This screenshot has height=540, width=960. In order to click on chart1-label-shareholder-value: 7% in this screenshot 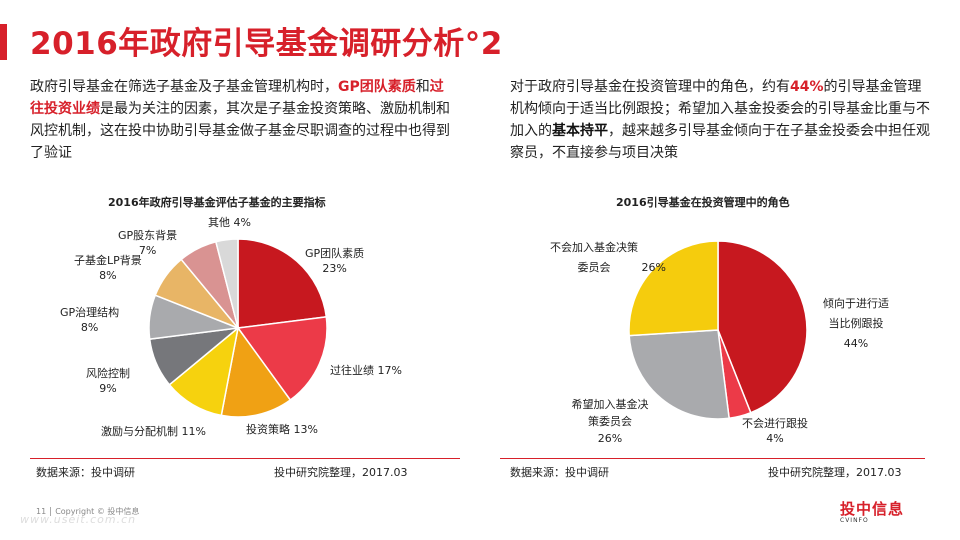, I will do `click(147, 250)`.